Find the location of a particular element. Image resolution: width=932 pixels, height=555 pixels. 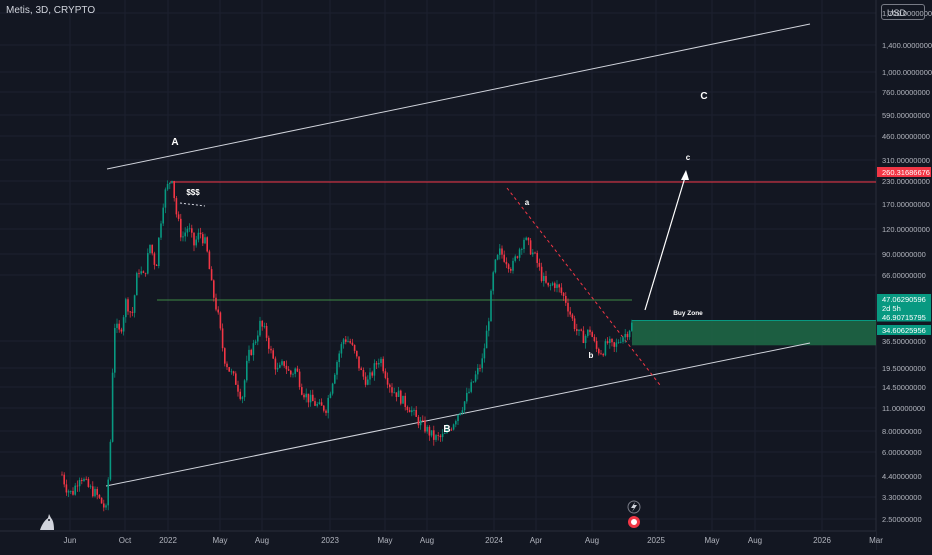

projection-arrow-head is located at coordinates (685, 175).